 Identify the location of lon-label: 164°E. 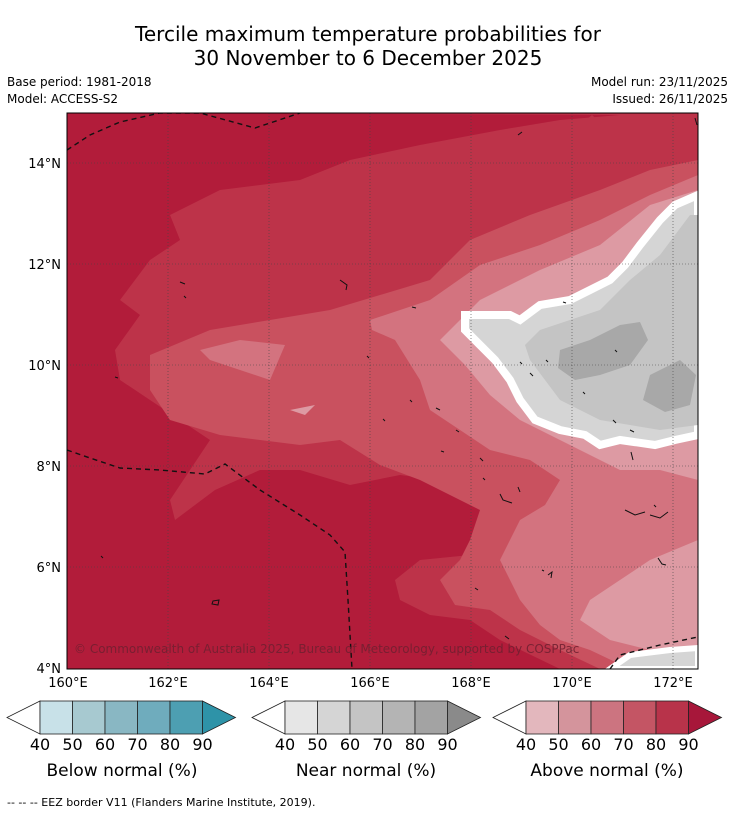
(269, 683).